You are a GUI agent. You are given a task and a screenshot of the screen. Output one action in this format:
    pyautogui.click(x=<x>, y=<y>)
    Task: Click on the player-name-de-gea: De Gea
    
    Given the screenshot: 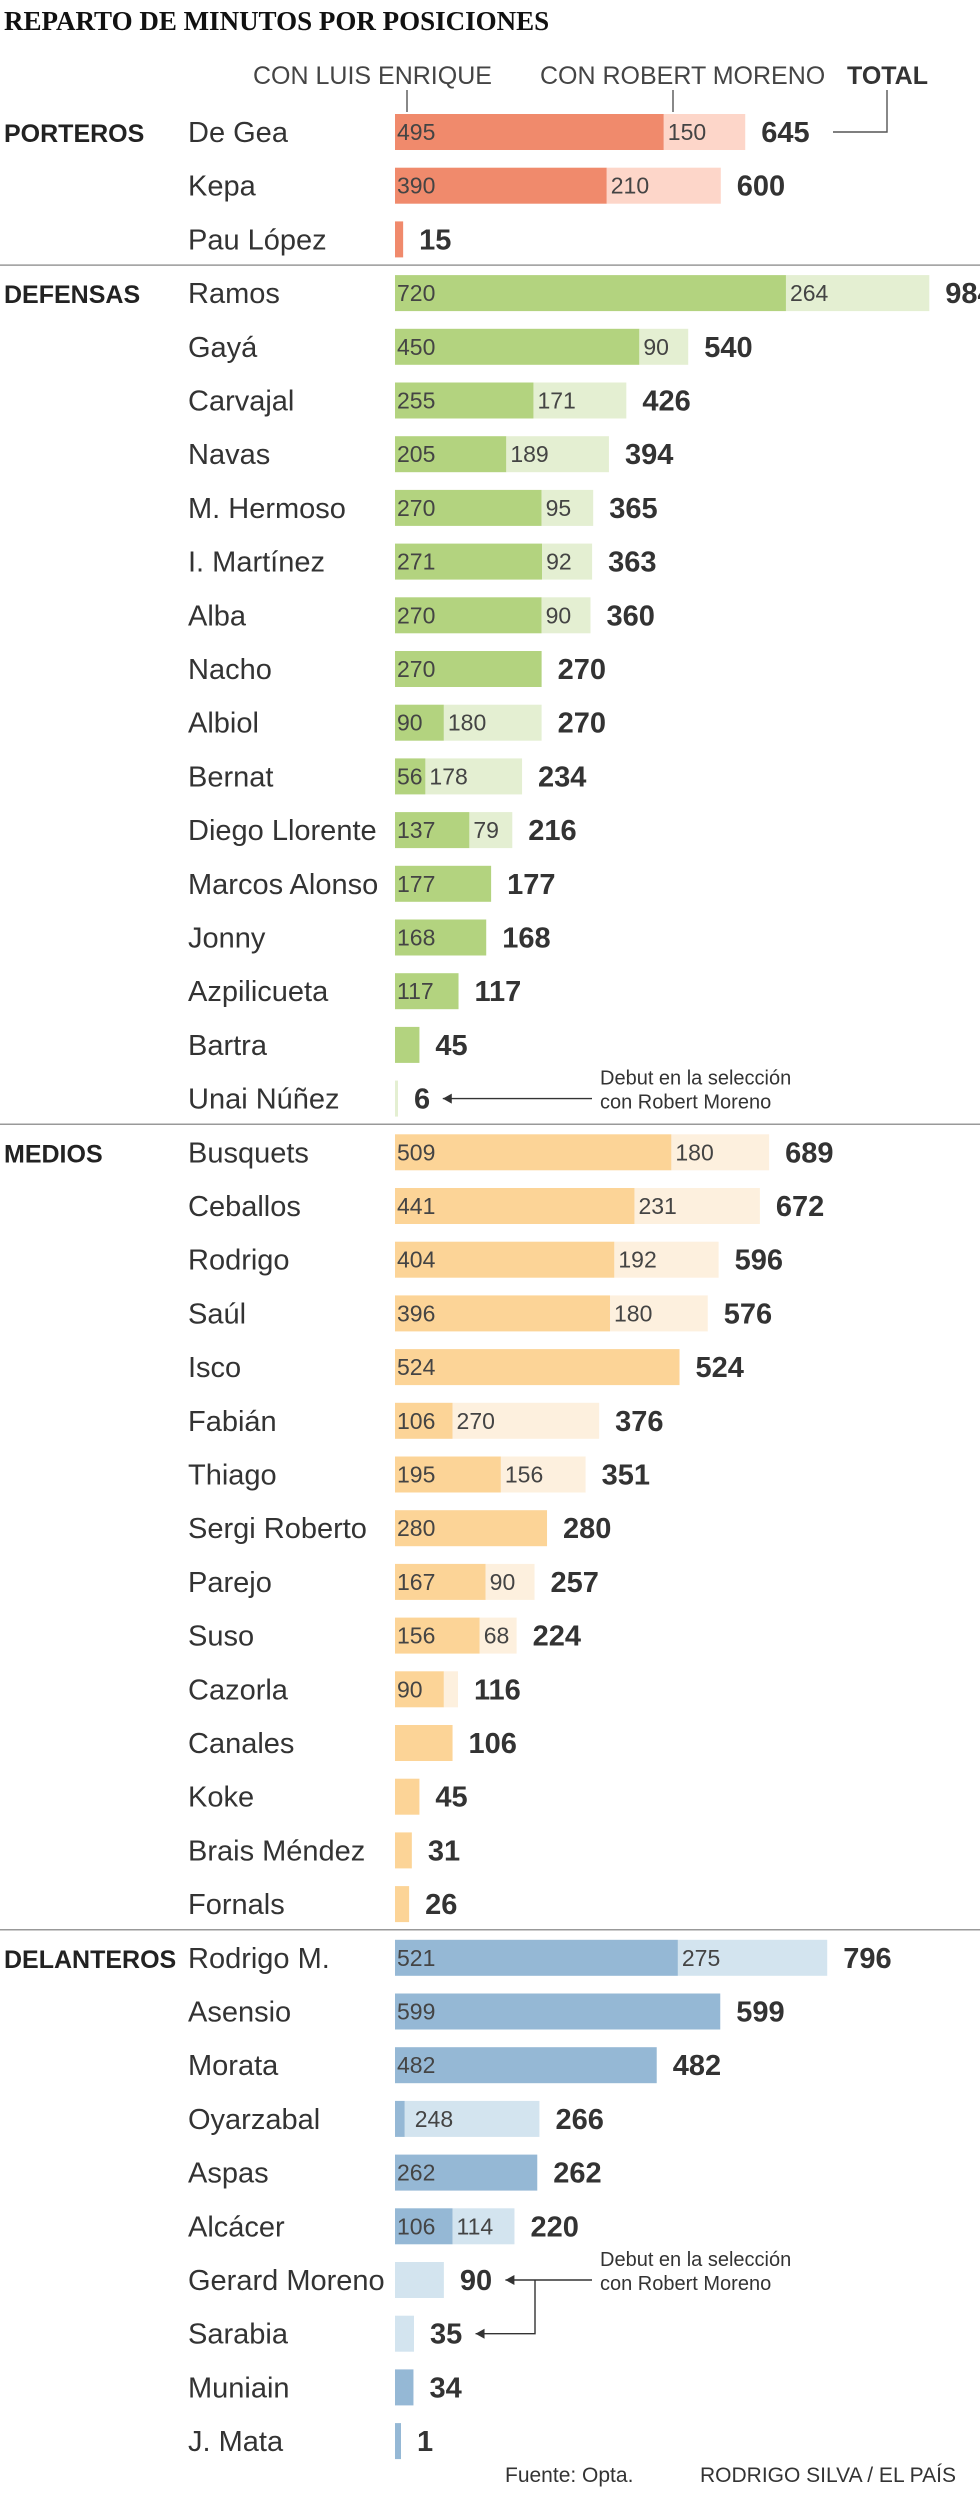 What is the action you would take?
    pyautogui.click(x=238, y=133)
    